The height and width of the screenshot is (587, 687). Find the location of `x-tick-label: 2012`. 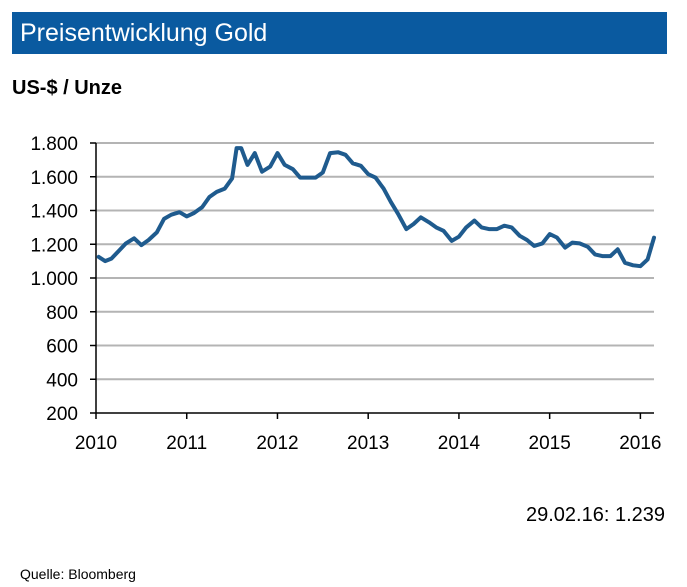

x-tick-label: 2012 is located at coordinates (277, 443).